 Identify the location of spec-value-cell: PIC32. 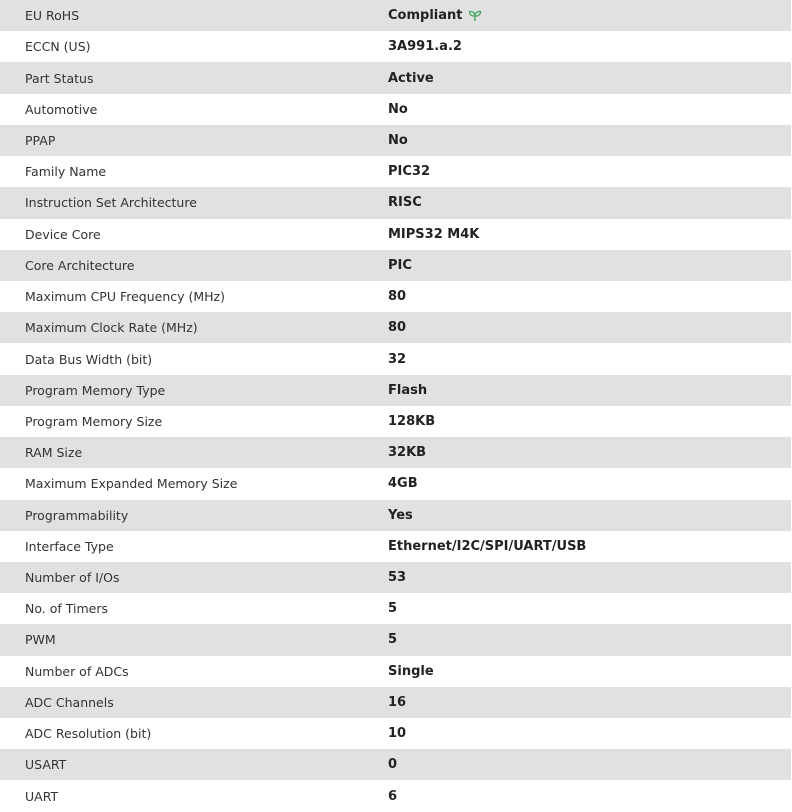
(409, 171).